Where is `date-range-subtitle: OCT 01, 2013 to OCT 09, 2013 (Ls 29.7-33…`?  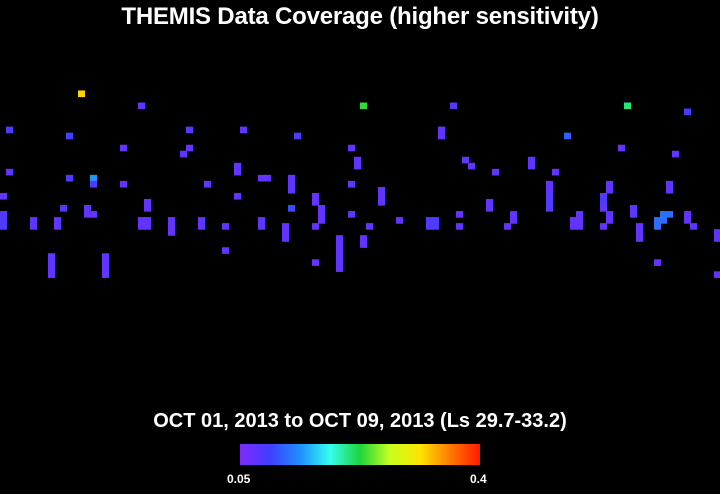 date-range-subtitle: OCT 01, 2013 to OCT 09, 2013 (Ls 29.7-33… is located at coordinates (360, 421).